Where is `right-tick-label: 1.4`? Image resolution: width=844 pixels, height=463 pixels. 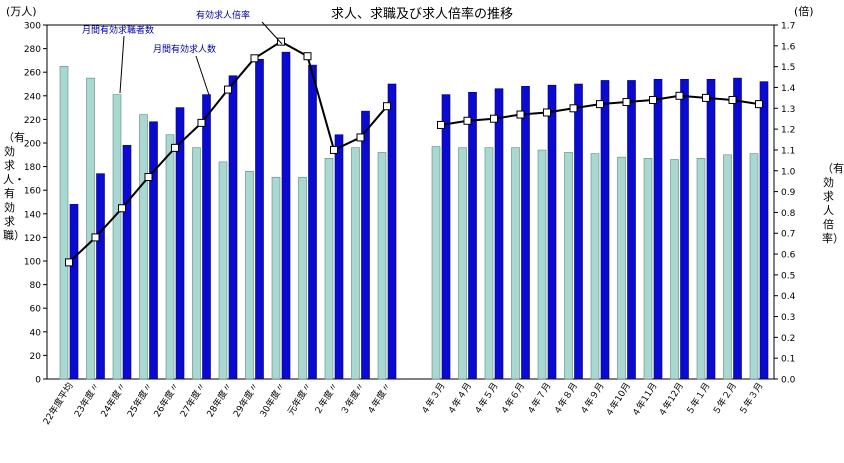
right-tick-label: 1.4 is located at coordinates (788, 89).